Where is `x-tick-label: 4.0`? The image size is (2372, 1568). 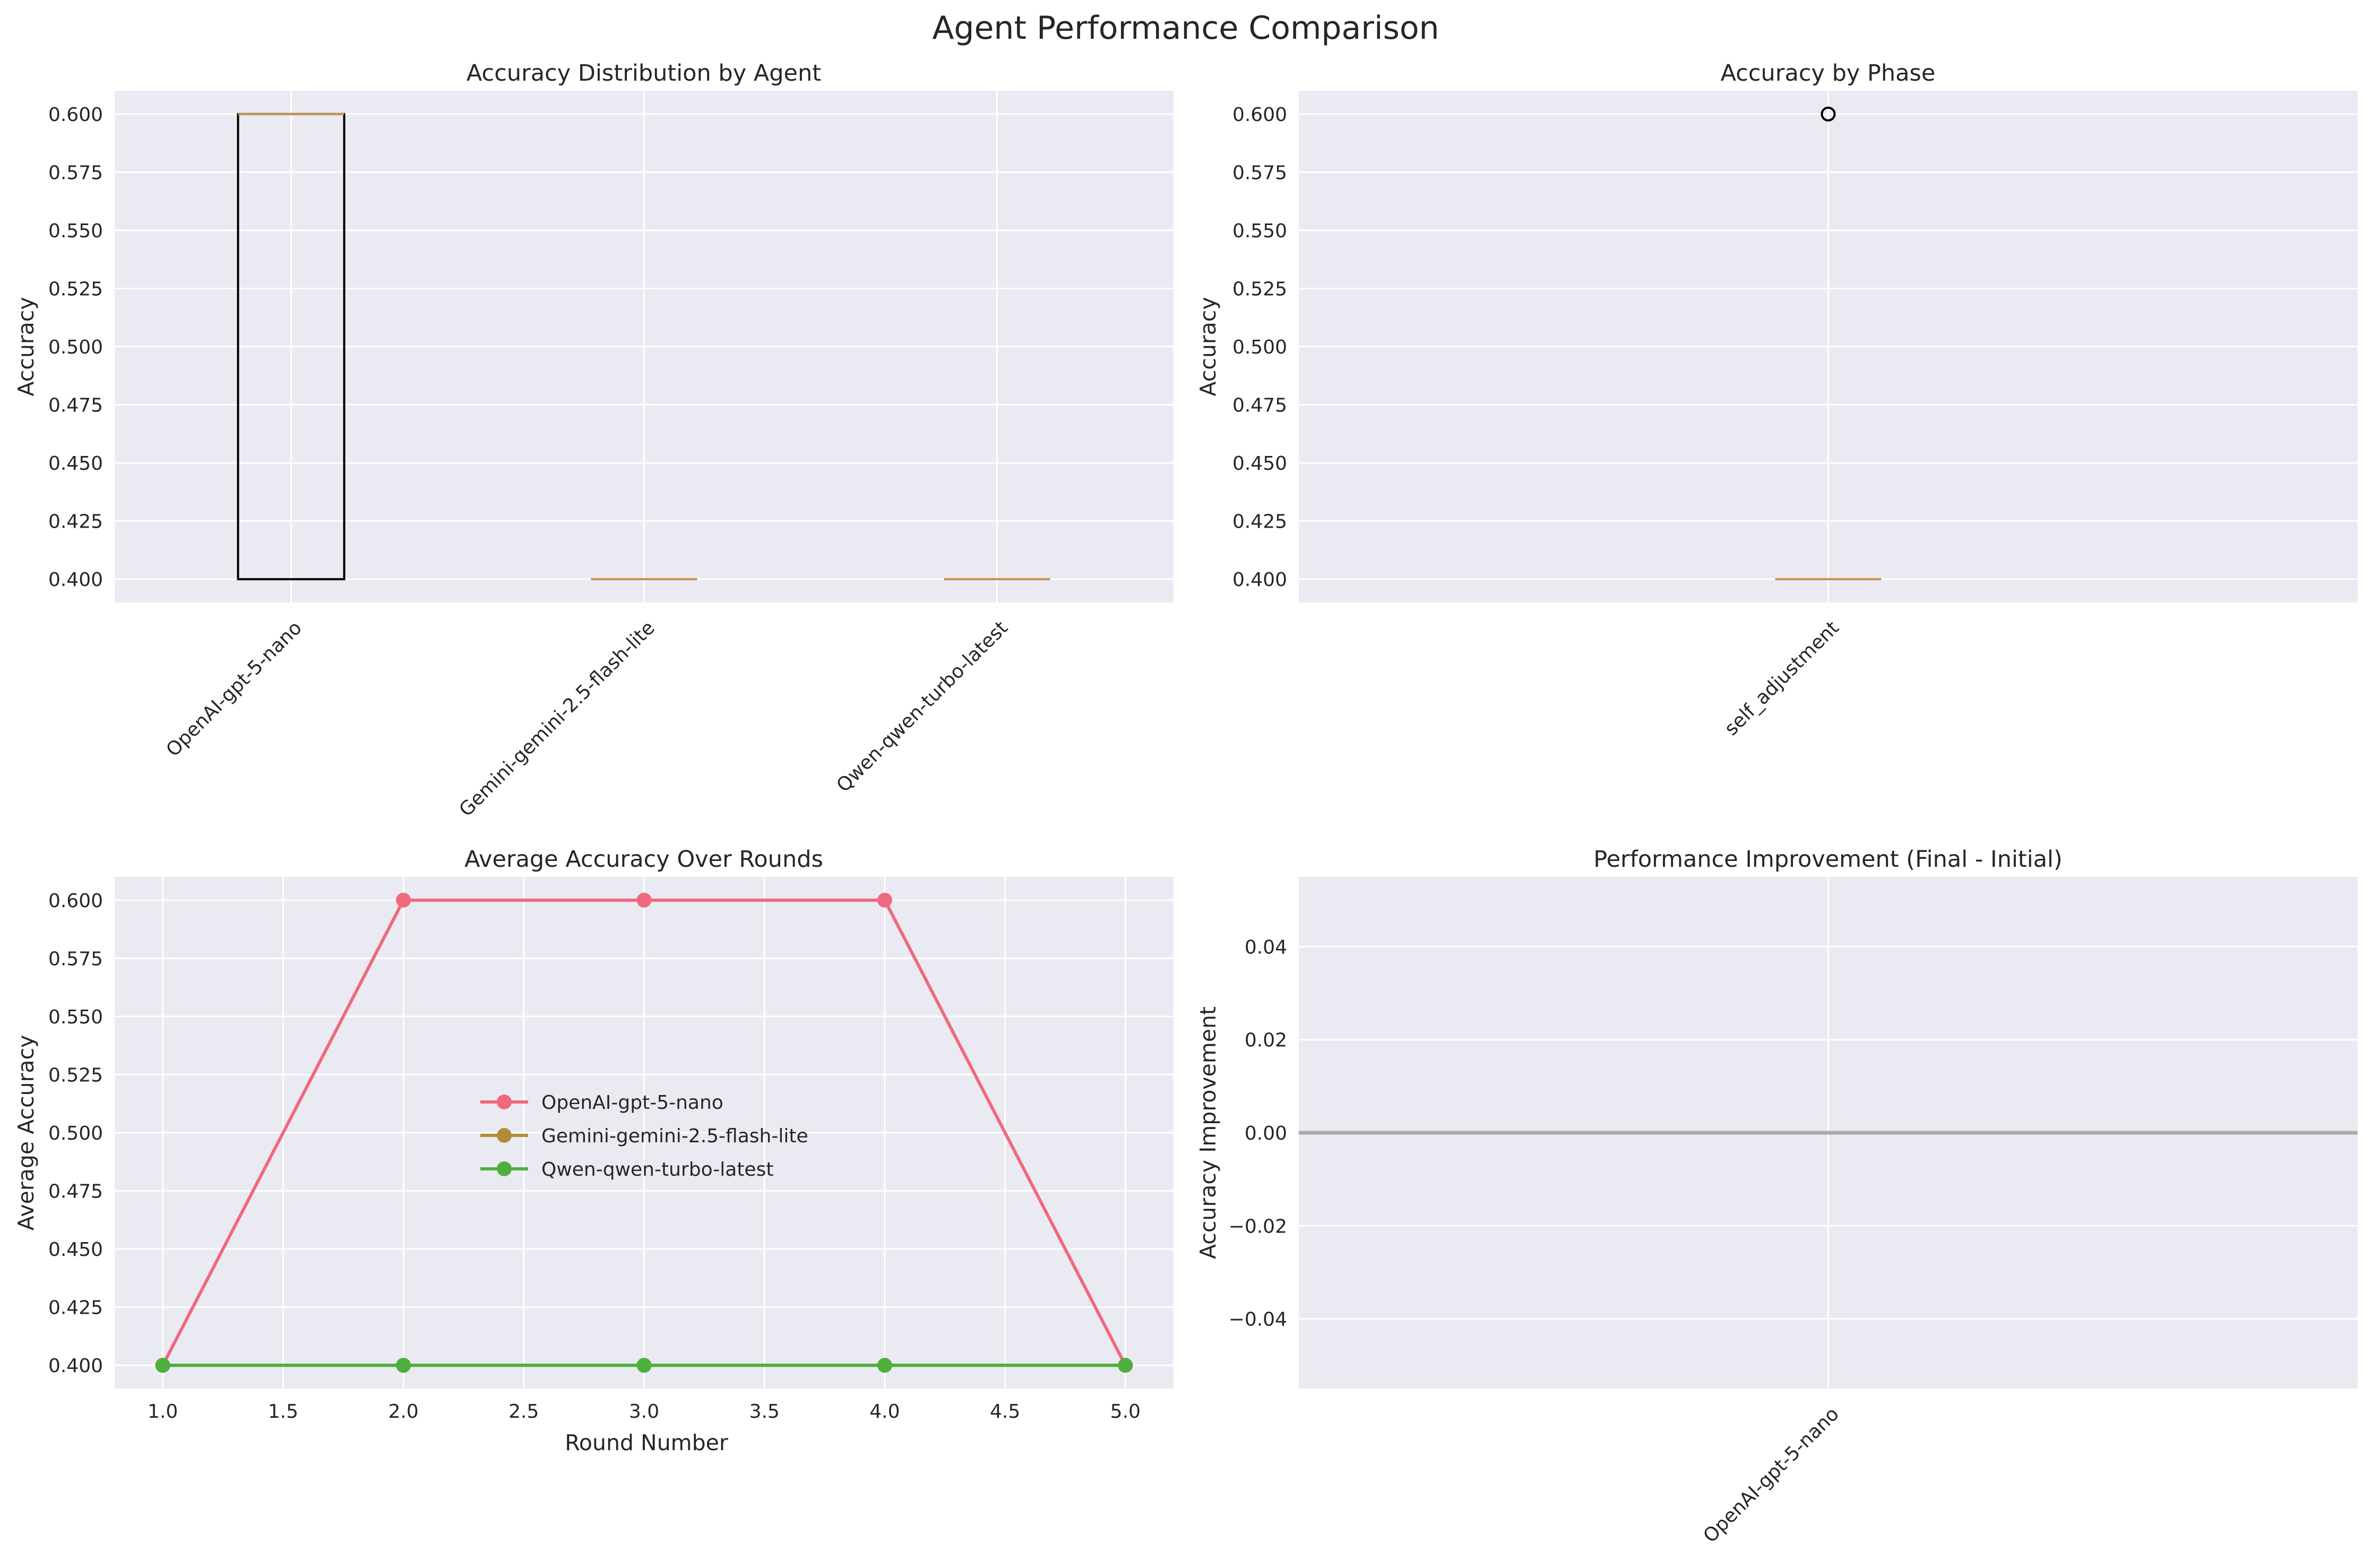 x-tick-label: 4.0 is located at coordinates (884, 1412).